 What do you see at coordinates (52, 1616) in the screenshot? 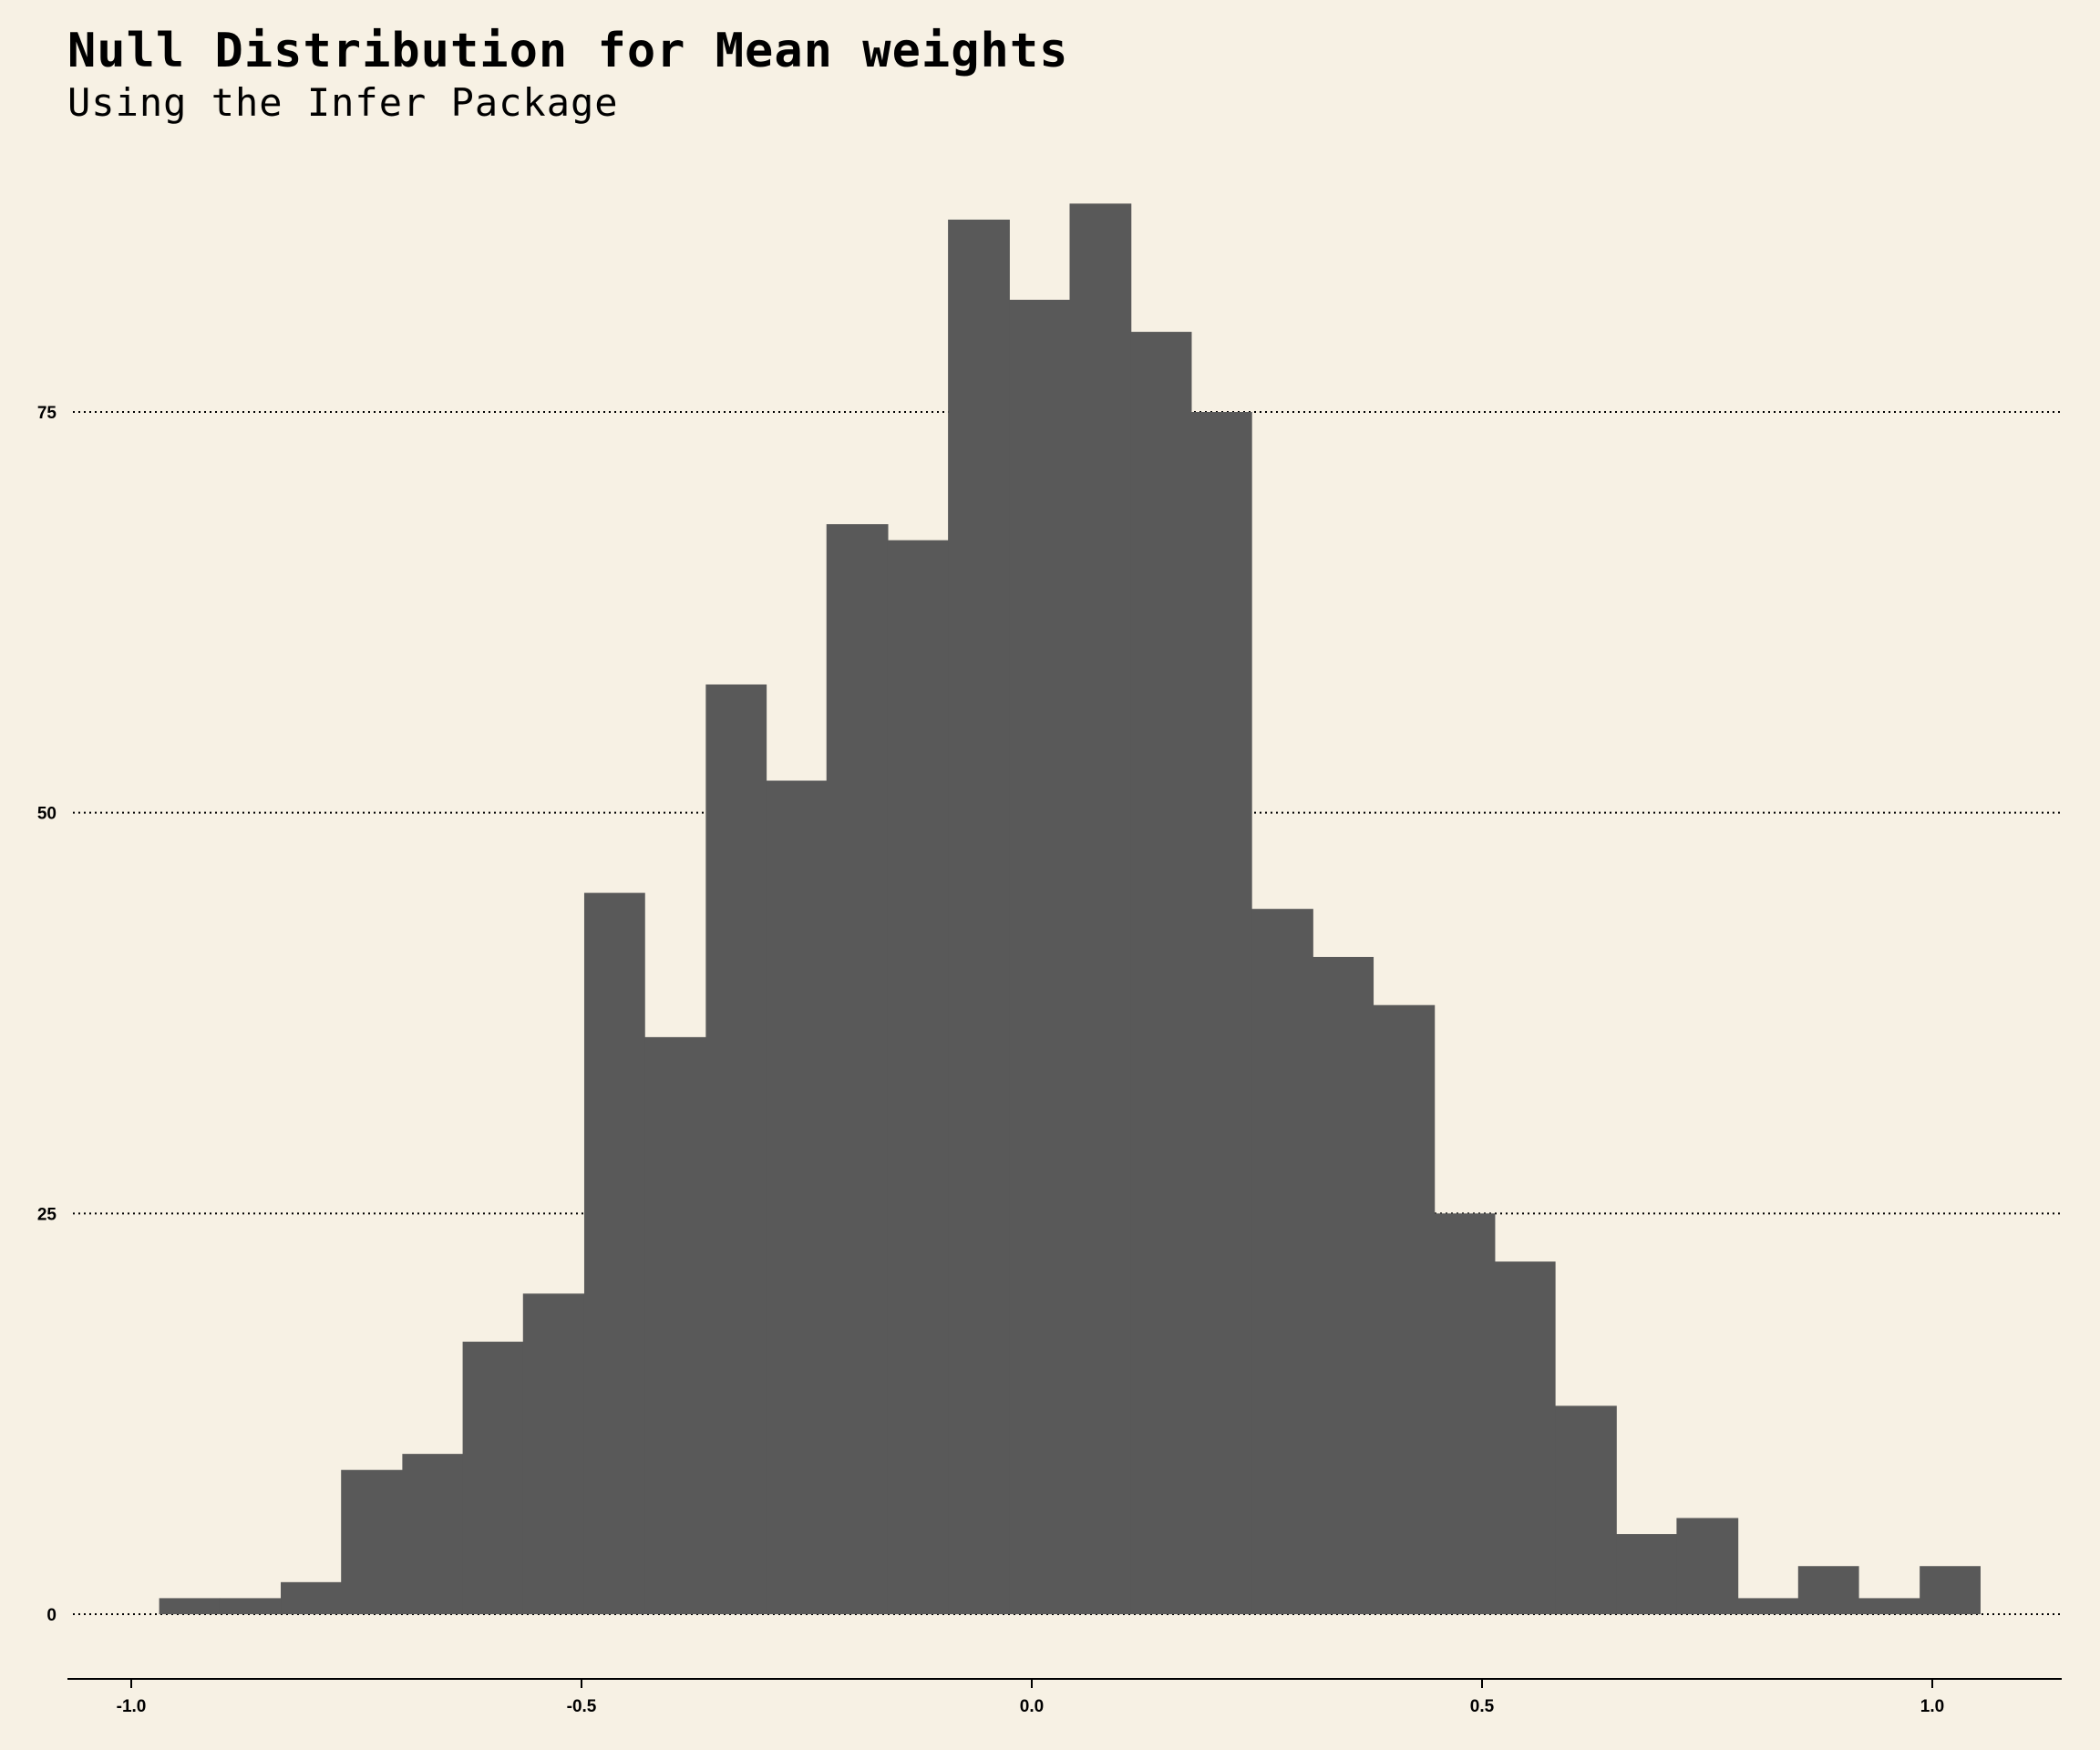
I see `y-tick-label: 0` at bounding box center [52, 1616].